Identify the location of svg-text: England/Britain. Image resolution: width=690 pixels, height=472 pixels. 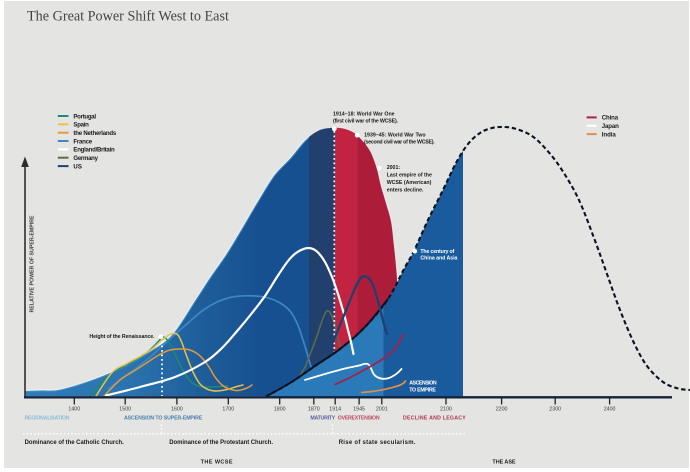
(94, 150).